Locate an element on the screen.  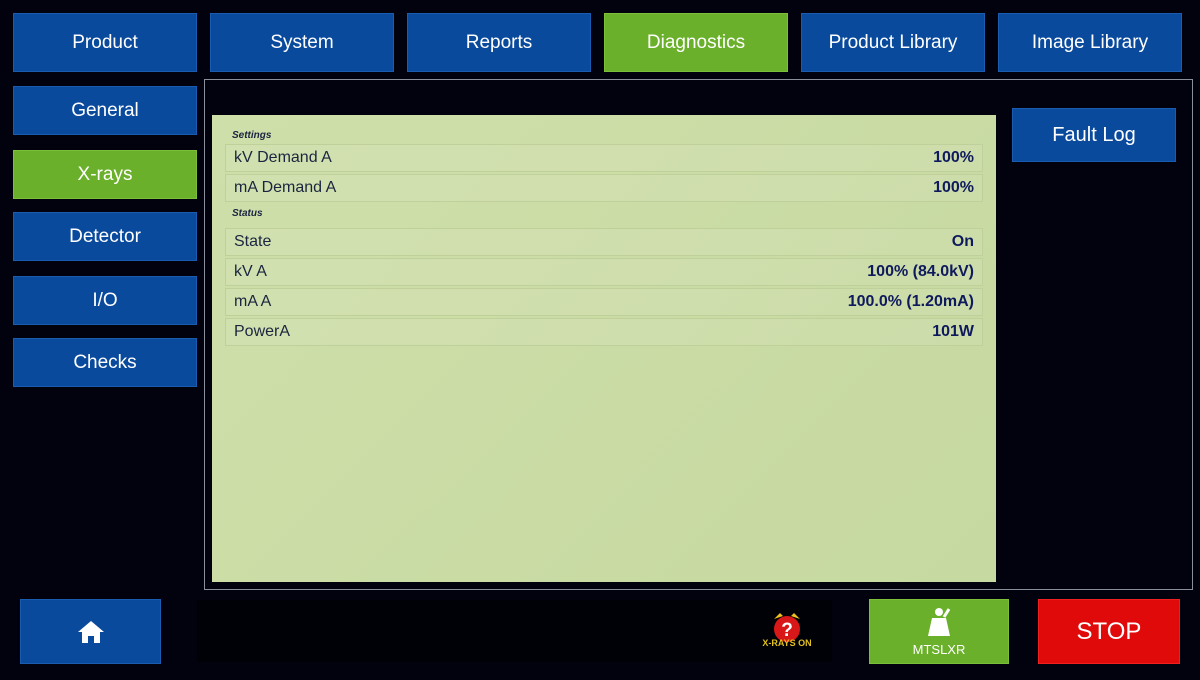
row-value: On is located at coordinates (962, 241).